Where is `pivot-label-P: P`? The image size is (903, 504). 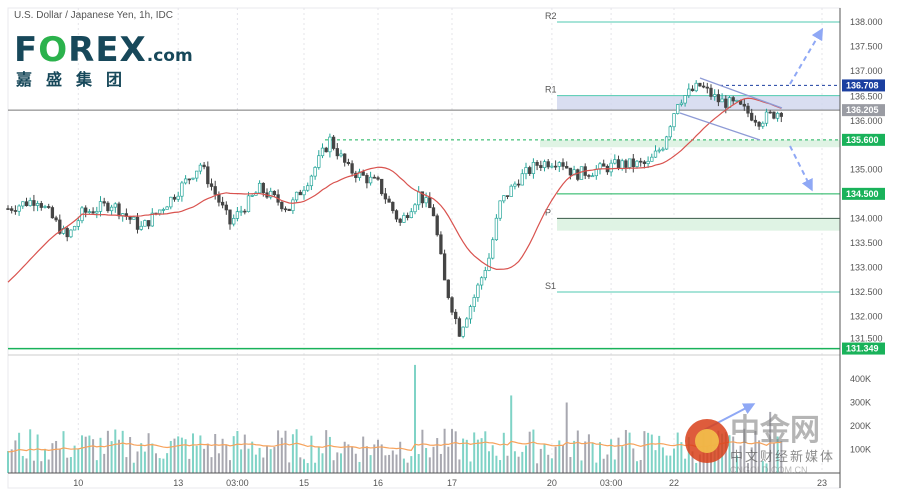 pivot-label-P: P is located at coordinates (548, 212).